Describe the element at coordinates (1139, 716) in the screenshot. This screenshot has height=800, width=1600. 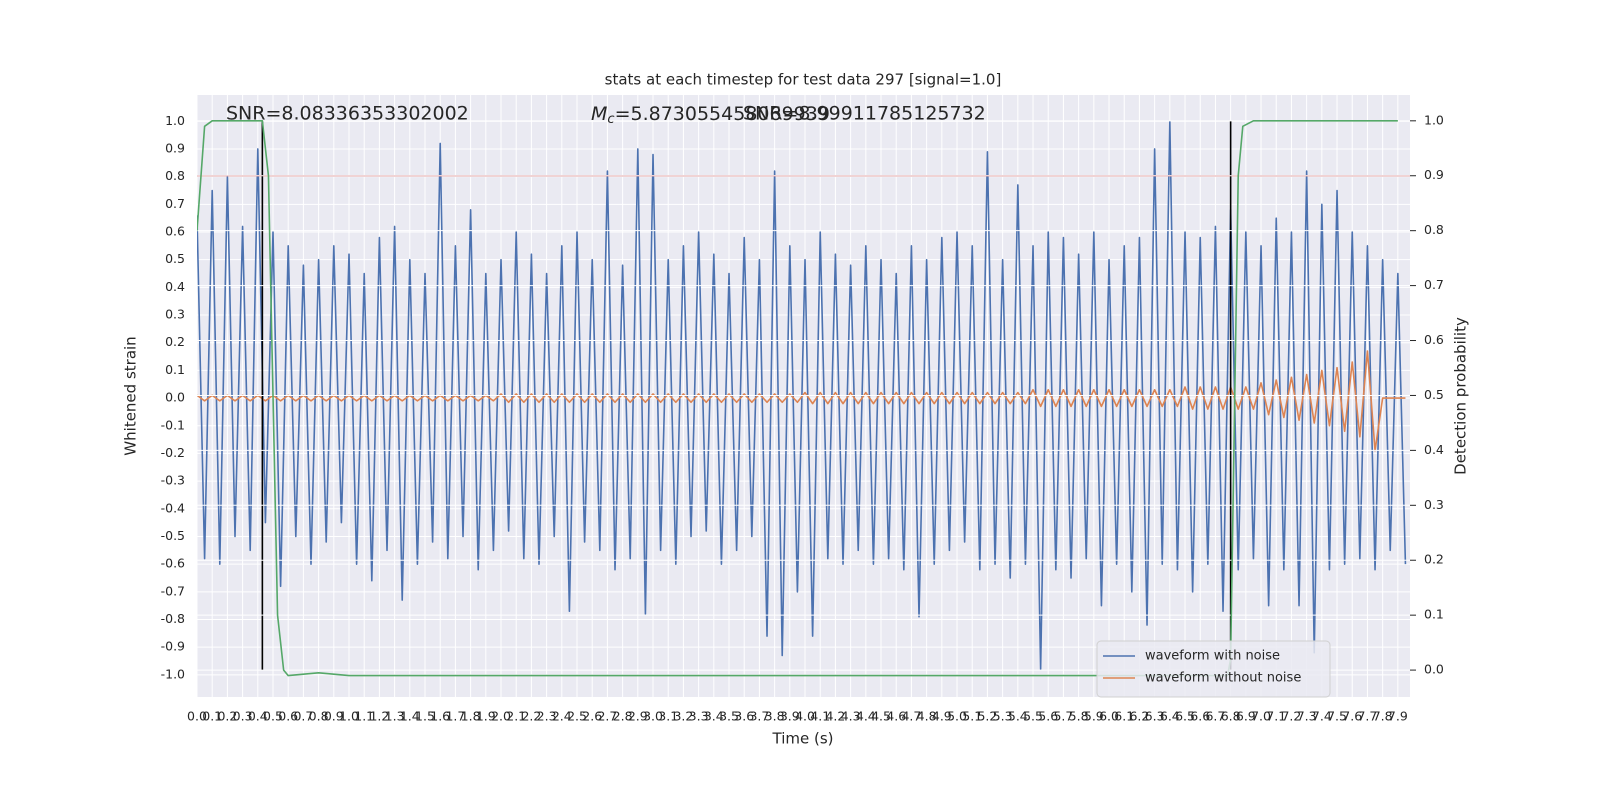
I see `x-tick-label: 6.2` at that location.